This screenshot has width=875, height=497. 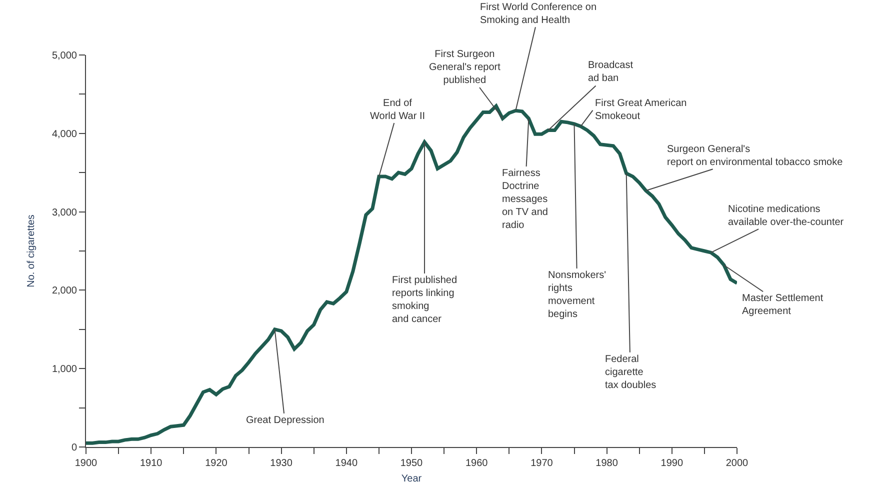 I want to click on y-tick-label: 4,000, so click(x=65, y=134).